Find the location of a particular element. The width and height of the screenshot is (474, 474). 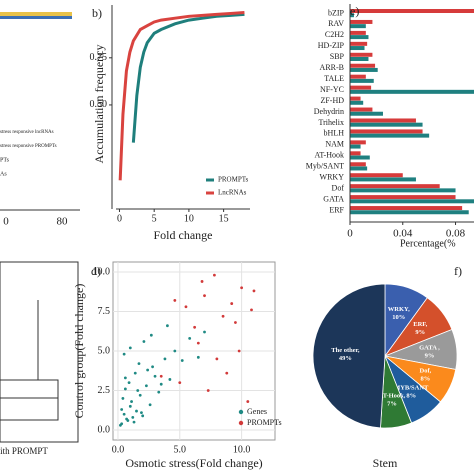

x-tick-label: 5.0 is located at coordinates (180, 449).